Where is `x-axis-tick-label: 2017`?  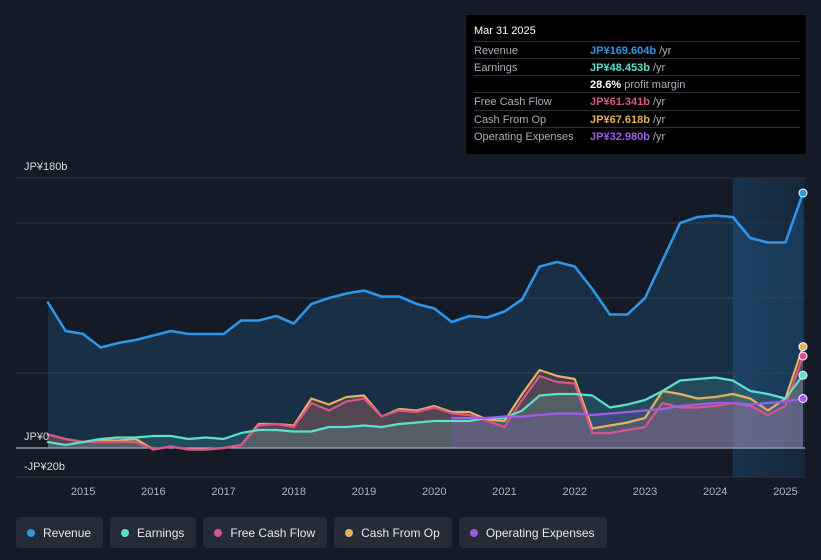 x-axis-tick-label: 2017 is located at coordinates (223, 492).